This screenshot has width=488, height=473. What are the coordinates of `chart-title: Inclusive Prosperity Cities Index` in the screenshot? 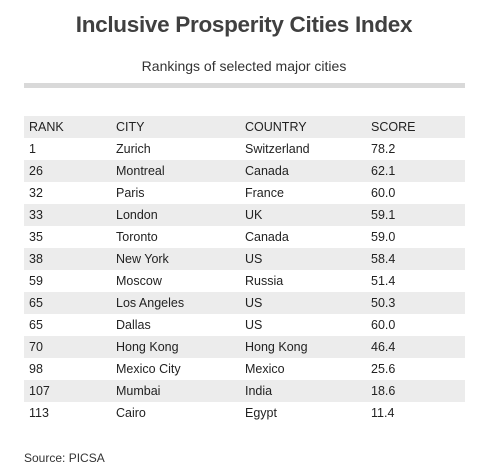 It's located at (244, 24).